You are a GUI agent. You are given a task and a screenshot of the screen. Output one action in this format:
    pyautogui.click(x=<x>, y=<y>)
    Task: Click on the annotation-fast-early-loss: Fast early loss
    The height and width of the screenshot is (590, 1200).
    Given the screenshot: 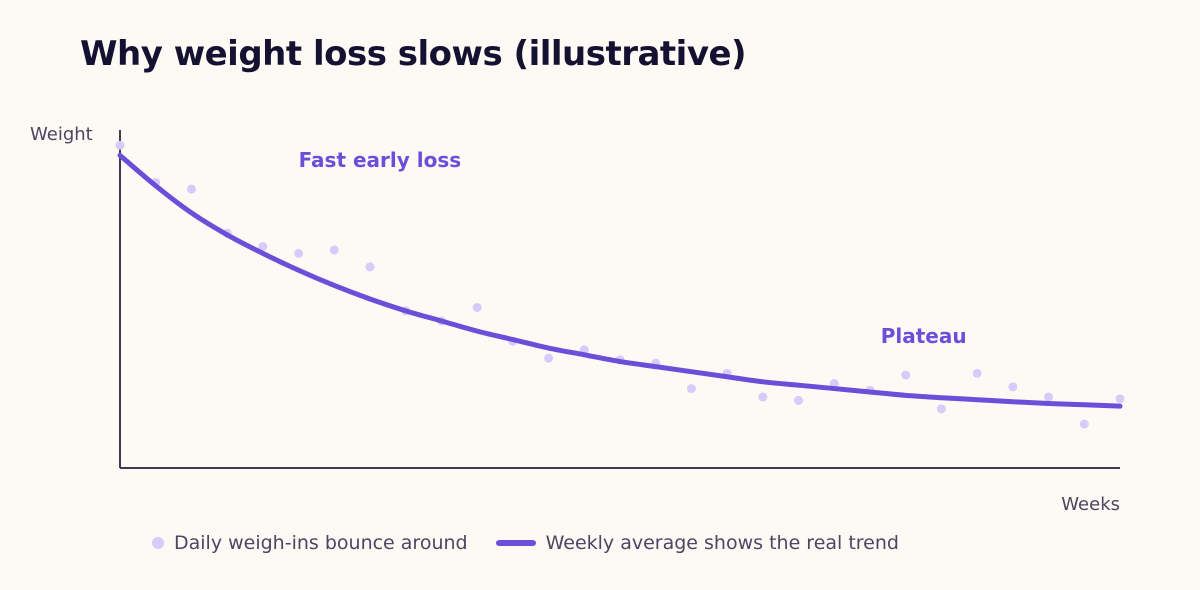 What is the action you would take?
    pyautogui.click(x=380, y=160)
    